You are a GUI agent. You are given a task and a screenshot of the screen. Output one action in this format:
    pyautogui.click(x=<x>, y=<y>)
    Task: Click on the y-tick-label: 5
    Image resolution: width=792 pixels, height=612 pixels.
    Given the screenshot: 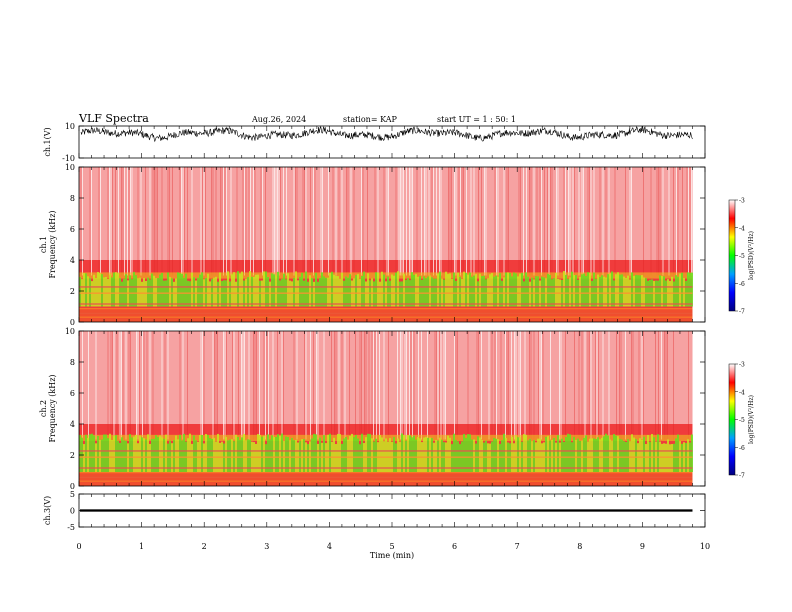 What is the action you would take?
    pyautogui.click(x=72, y=494)
    